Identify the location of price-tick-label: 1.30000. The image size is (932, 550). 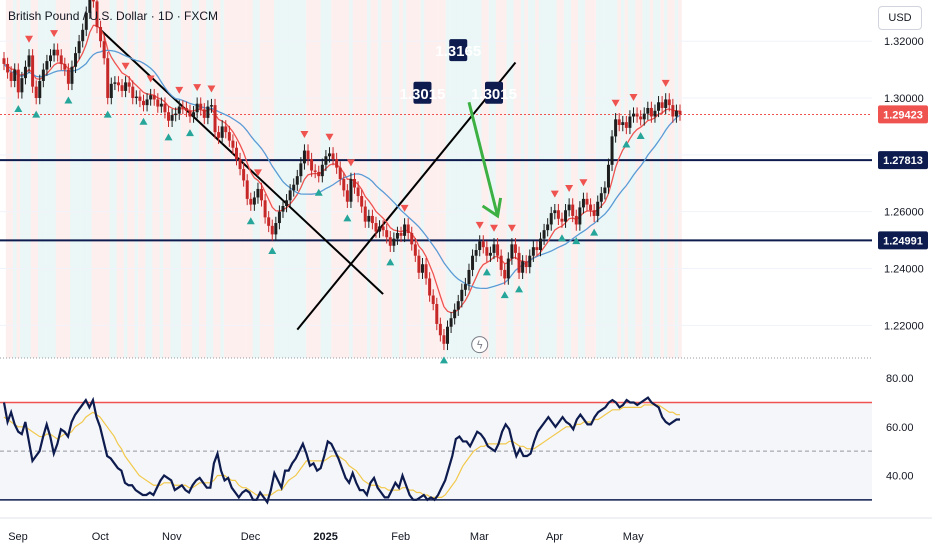
(904, 99).